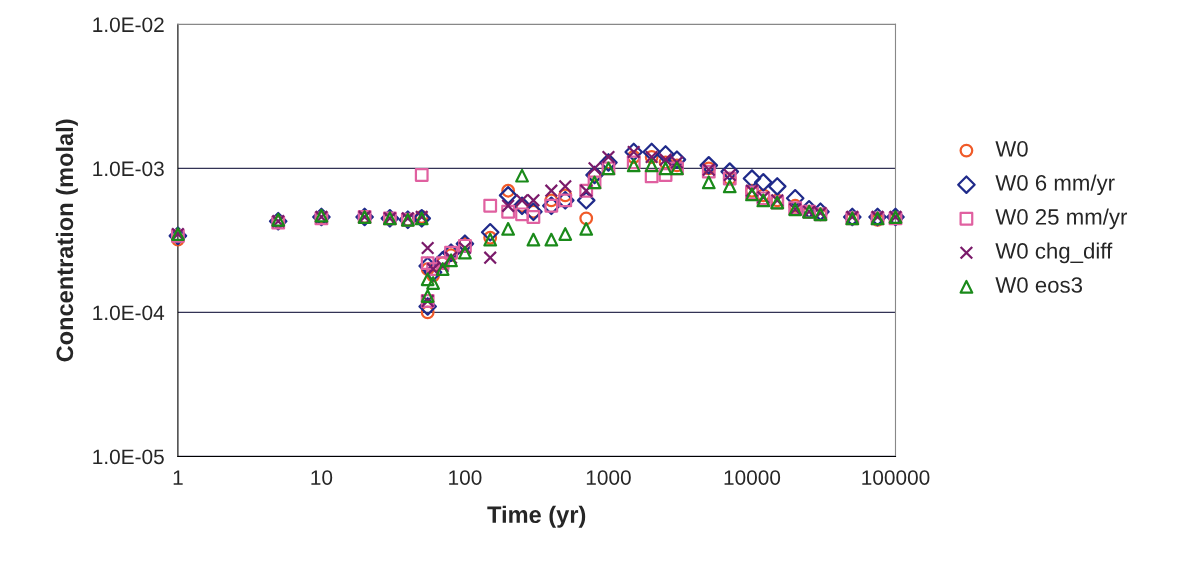  Describe the element at coordinates (1061, 219) in the screenshot. I see `legend-label: W0 25 mm/yr` at that location.